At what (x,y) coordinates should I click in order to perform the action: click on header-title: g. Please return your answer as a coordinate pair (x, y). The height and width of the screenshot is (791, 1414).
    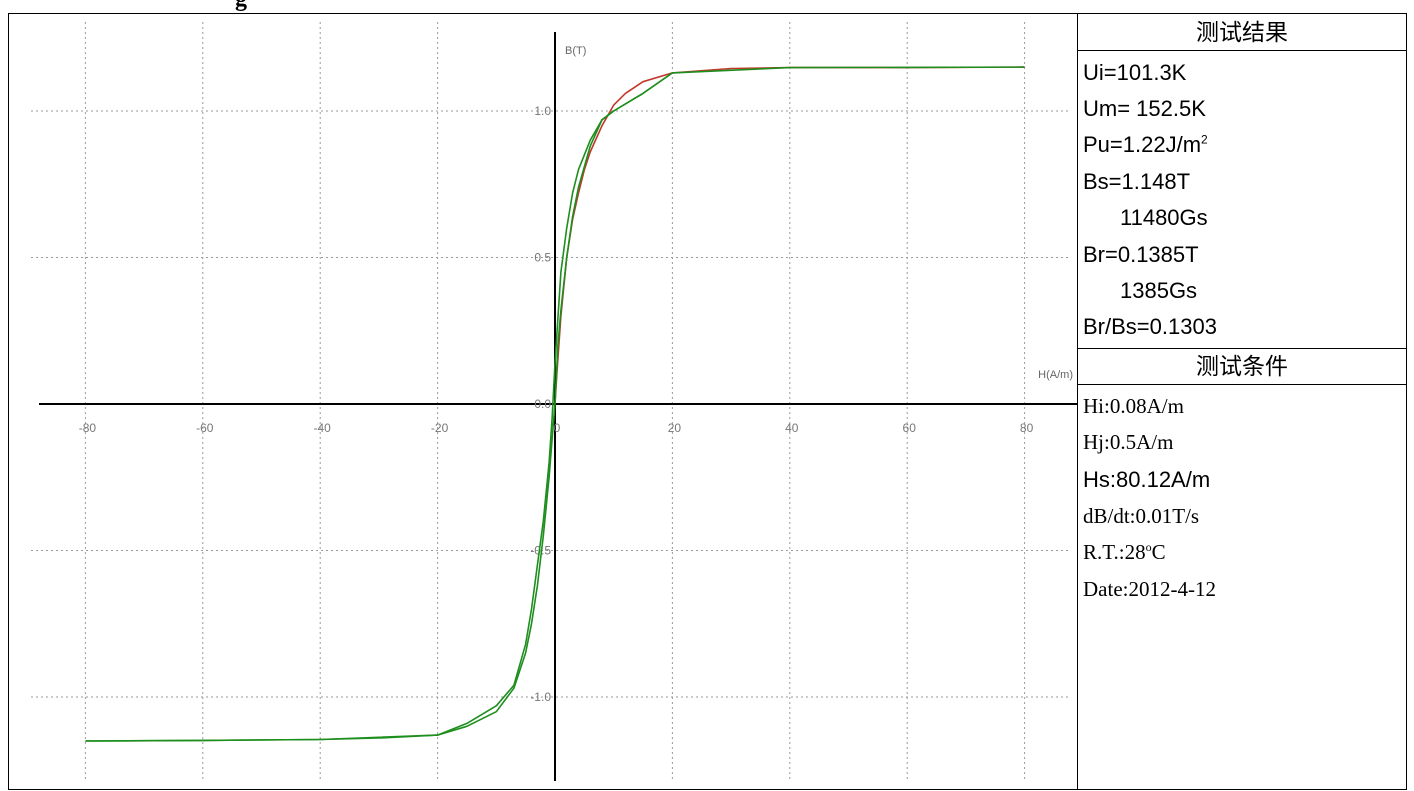
    Looking at the image, I should click on (241, 6).